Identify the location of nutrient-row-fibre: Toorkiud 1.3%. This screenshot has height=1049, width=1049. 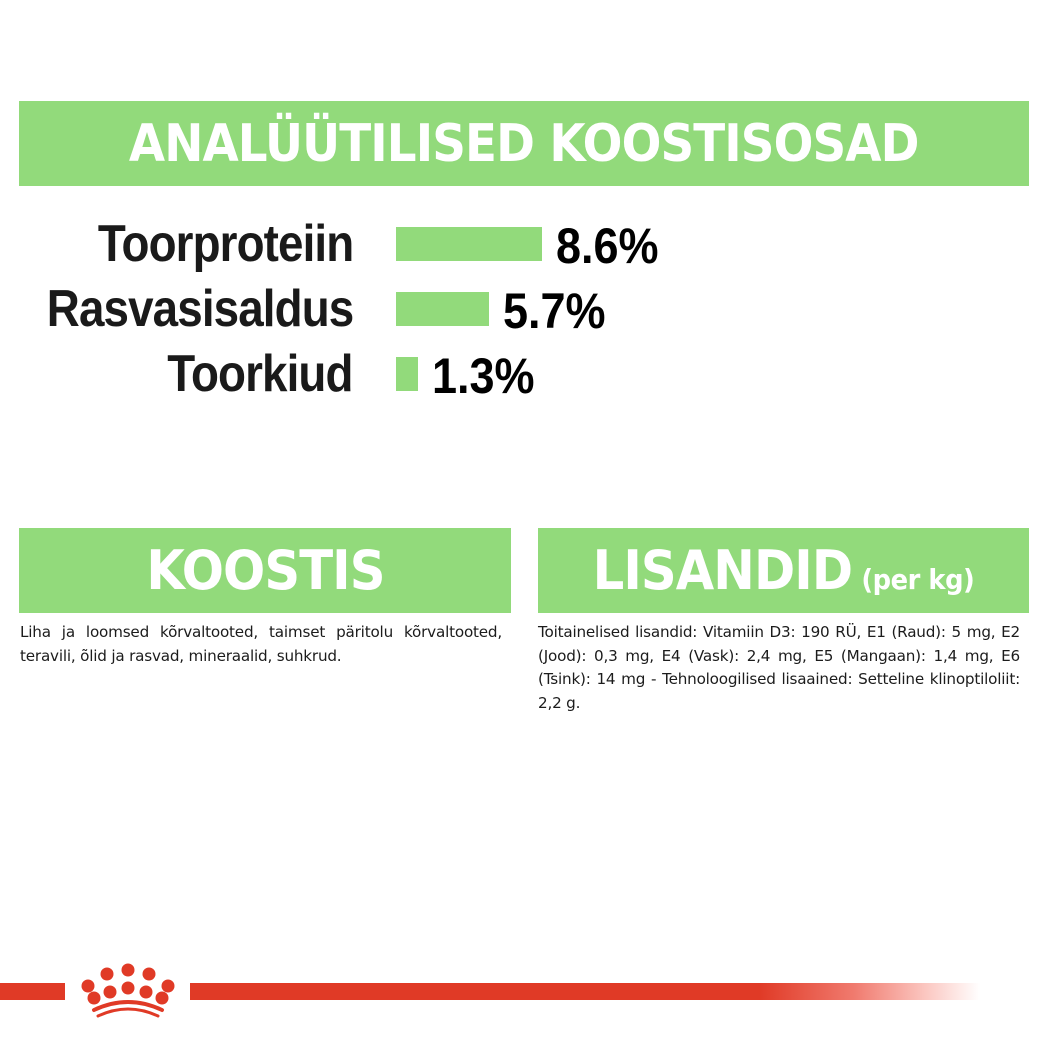
(524, 374).